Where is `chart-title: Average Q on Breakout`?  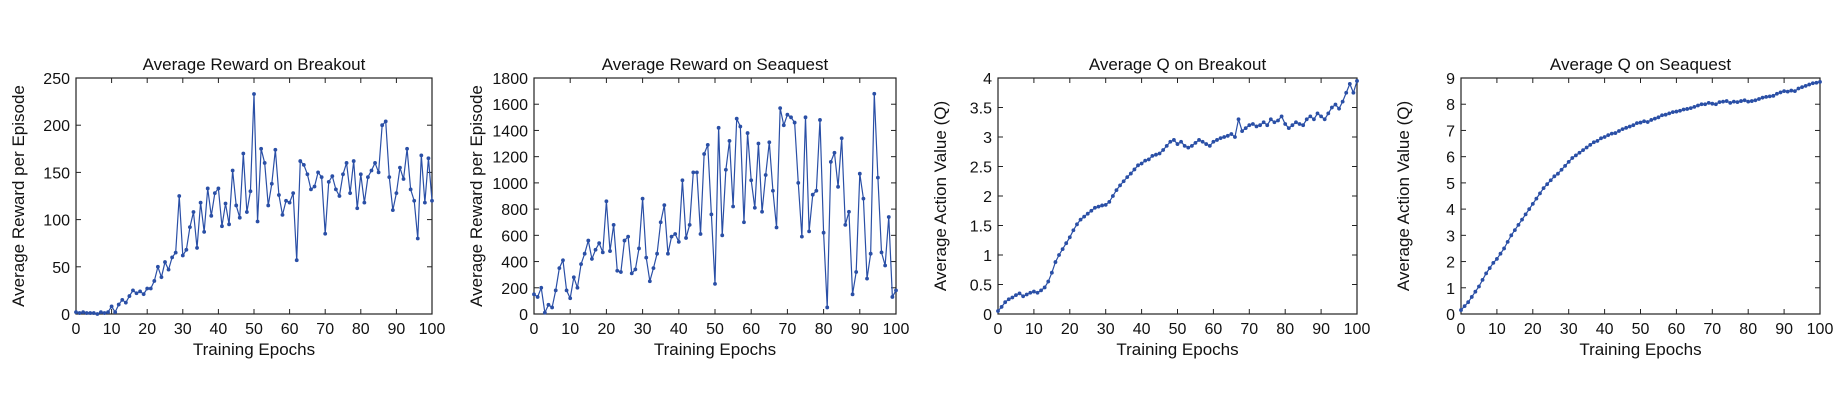 chart-title: Average Q on Breakout is located at coordinates (1178, 64).